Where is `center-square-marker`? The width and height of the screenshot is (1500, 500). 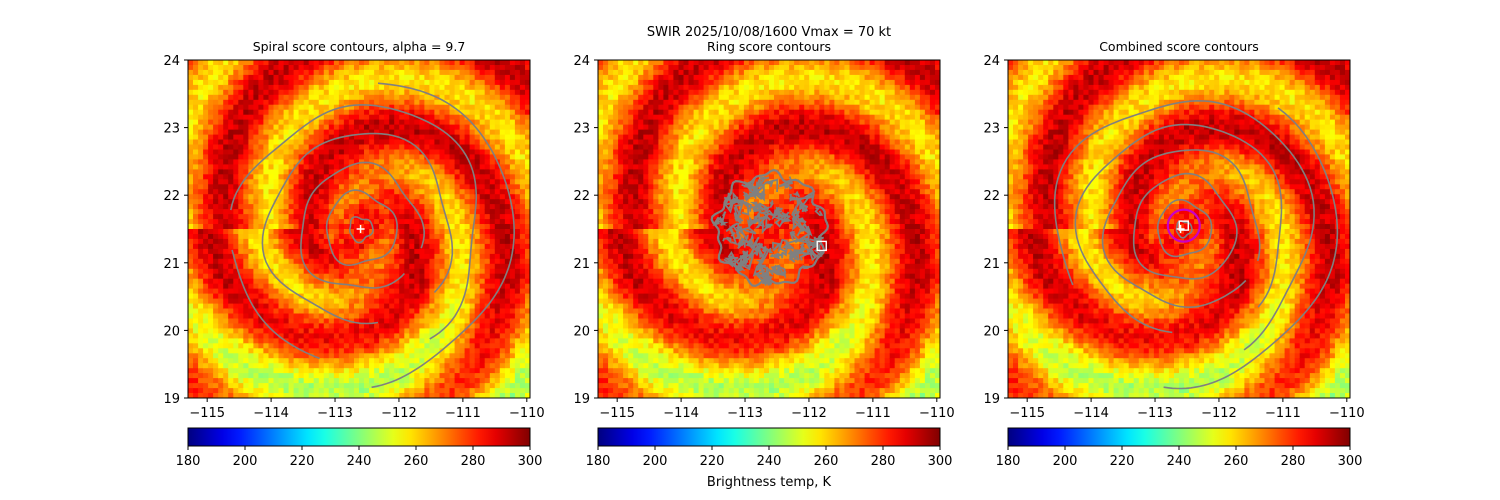 center-square-marker is located at coordinates (1183, 225).